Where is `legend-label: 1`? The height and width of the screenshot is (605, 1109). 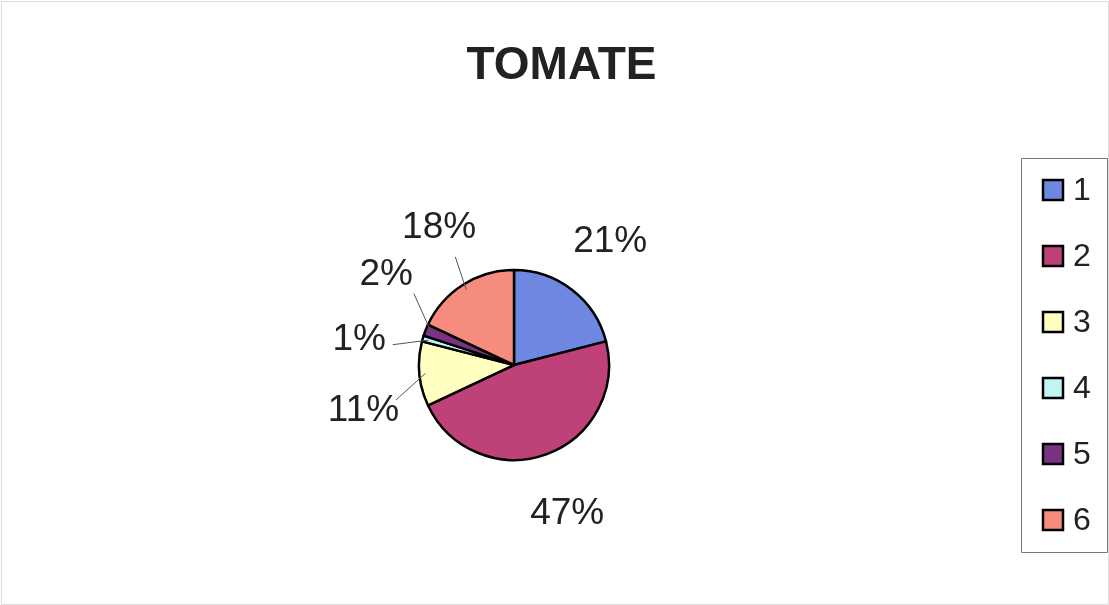
legend-label: 1 is located at coordinates (1082, 189).